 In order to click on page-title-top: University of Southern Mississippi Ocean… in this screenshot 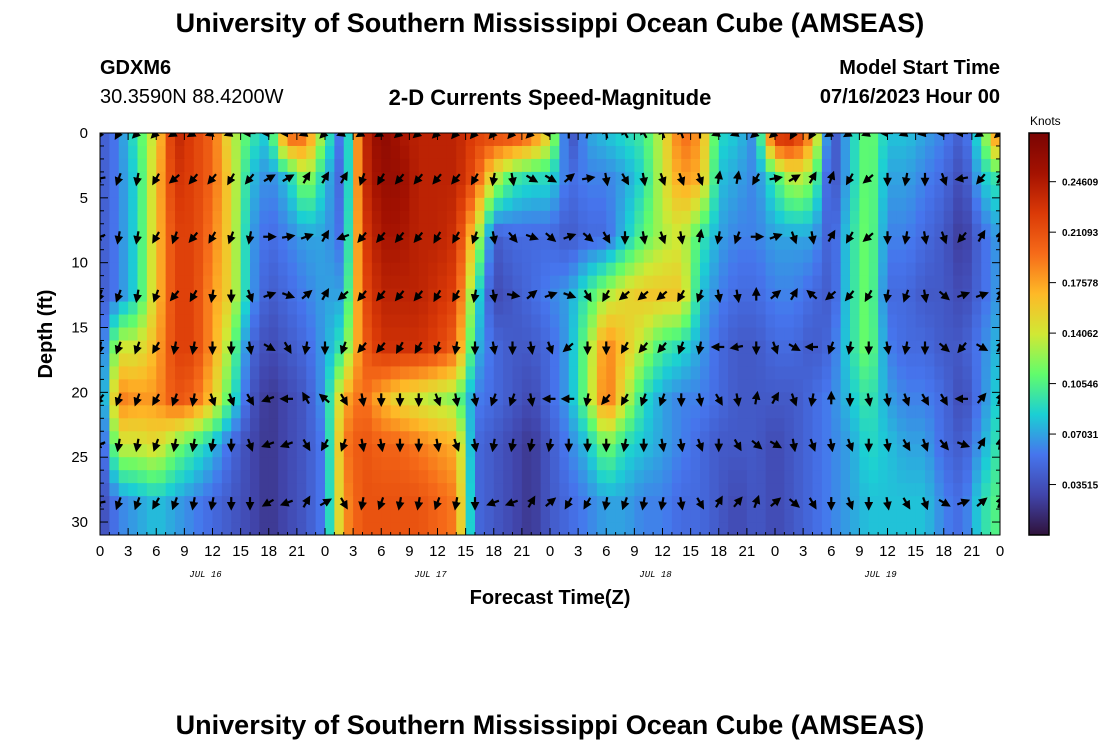, I will do `click(550, 23)`.